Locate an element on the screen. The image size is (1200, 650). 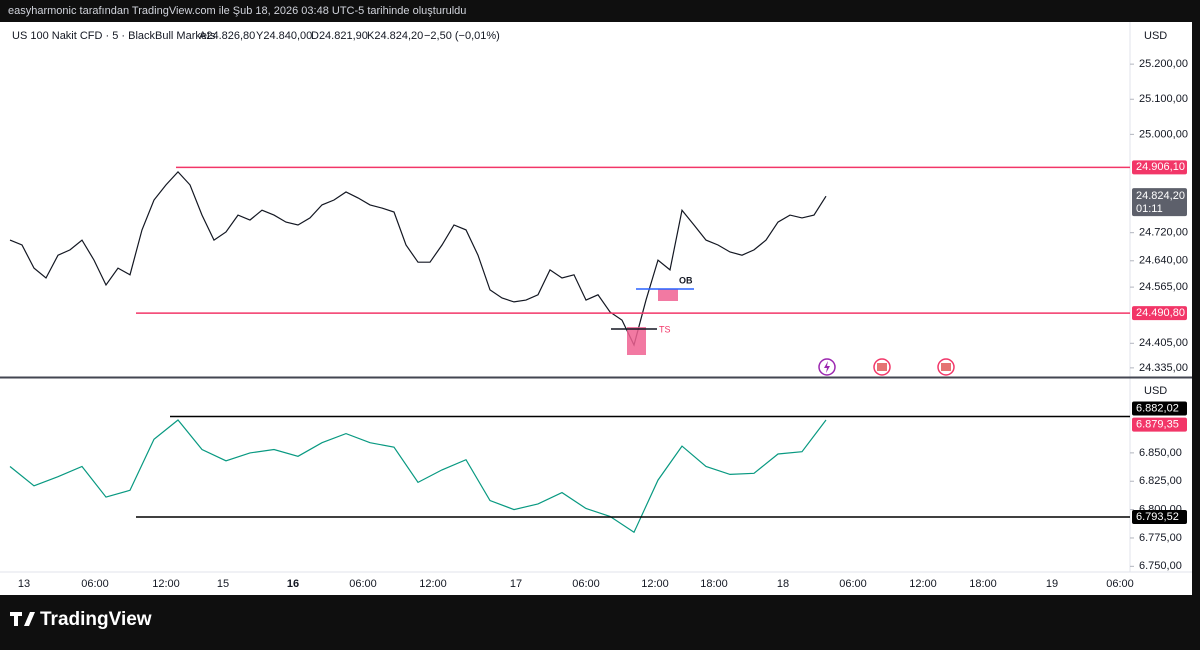
y-tick-label: 25.200,00 is located at coordinates (1163, 64).